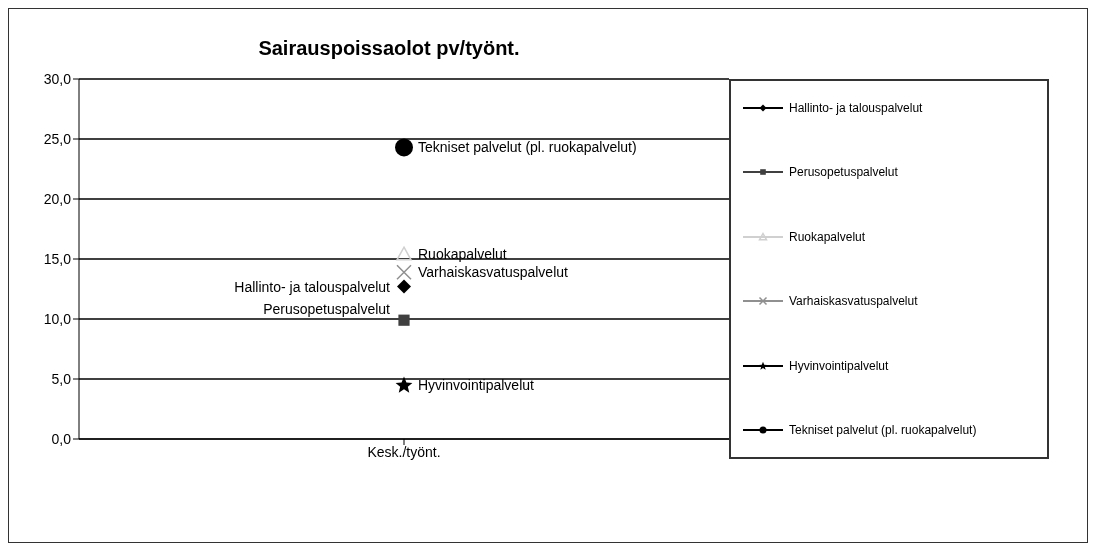 This screenshot has width=1102, height=553. What do you see at coordinates (57, 258) in the screenshot?
I see `y-tick-label: 15,0` at bounding box center [57, 258].